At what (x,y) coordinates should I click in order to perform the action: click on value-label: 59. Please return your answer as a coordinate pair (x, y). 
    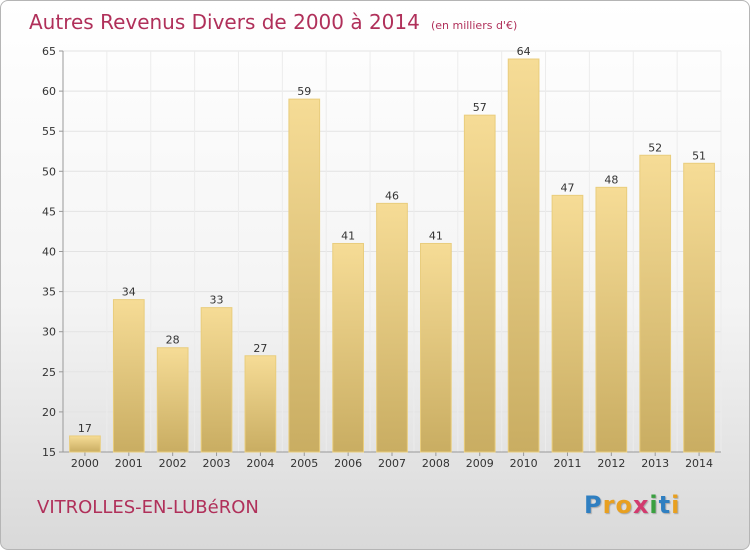
    Looking at the image, I should click on (304, 91).